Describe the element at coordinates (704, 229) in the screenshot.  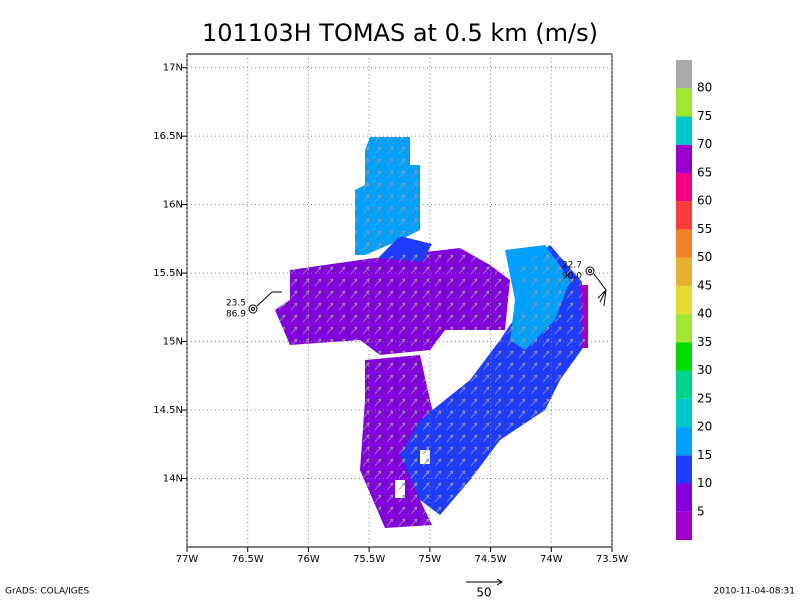
I see `colorbar-label: 55` at that location.